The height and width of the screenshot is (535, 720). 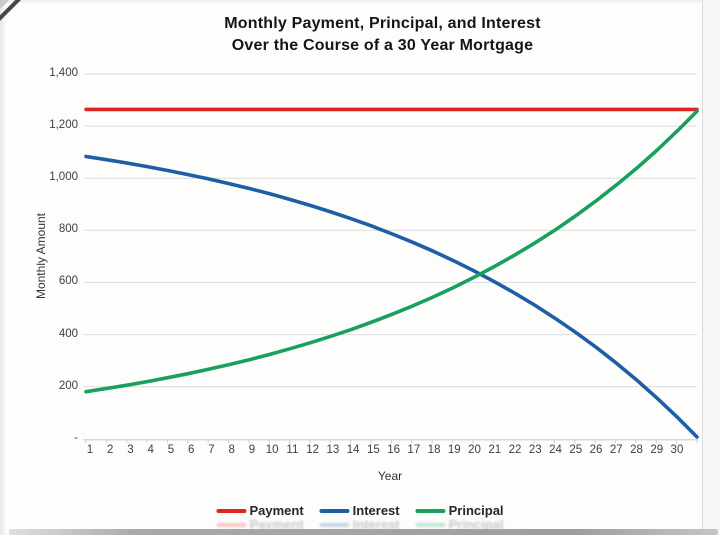 What do you see at coordinates (376, 524) in the screenshot?
I see `legend-ghost-label: Interest` at bounding box center [376, 524].